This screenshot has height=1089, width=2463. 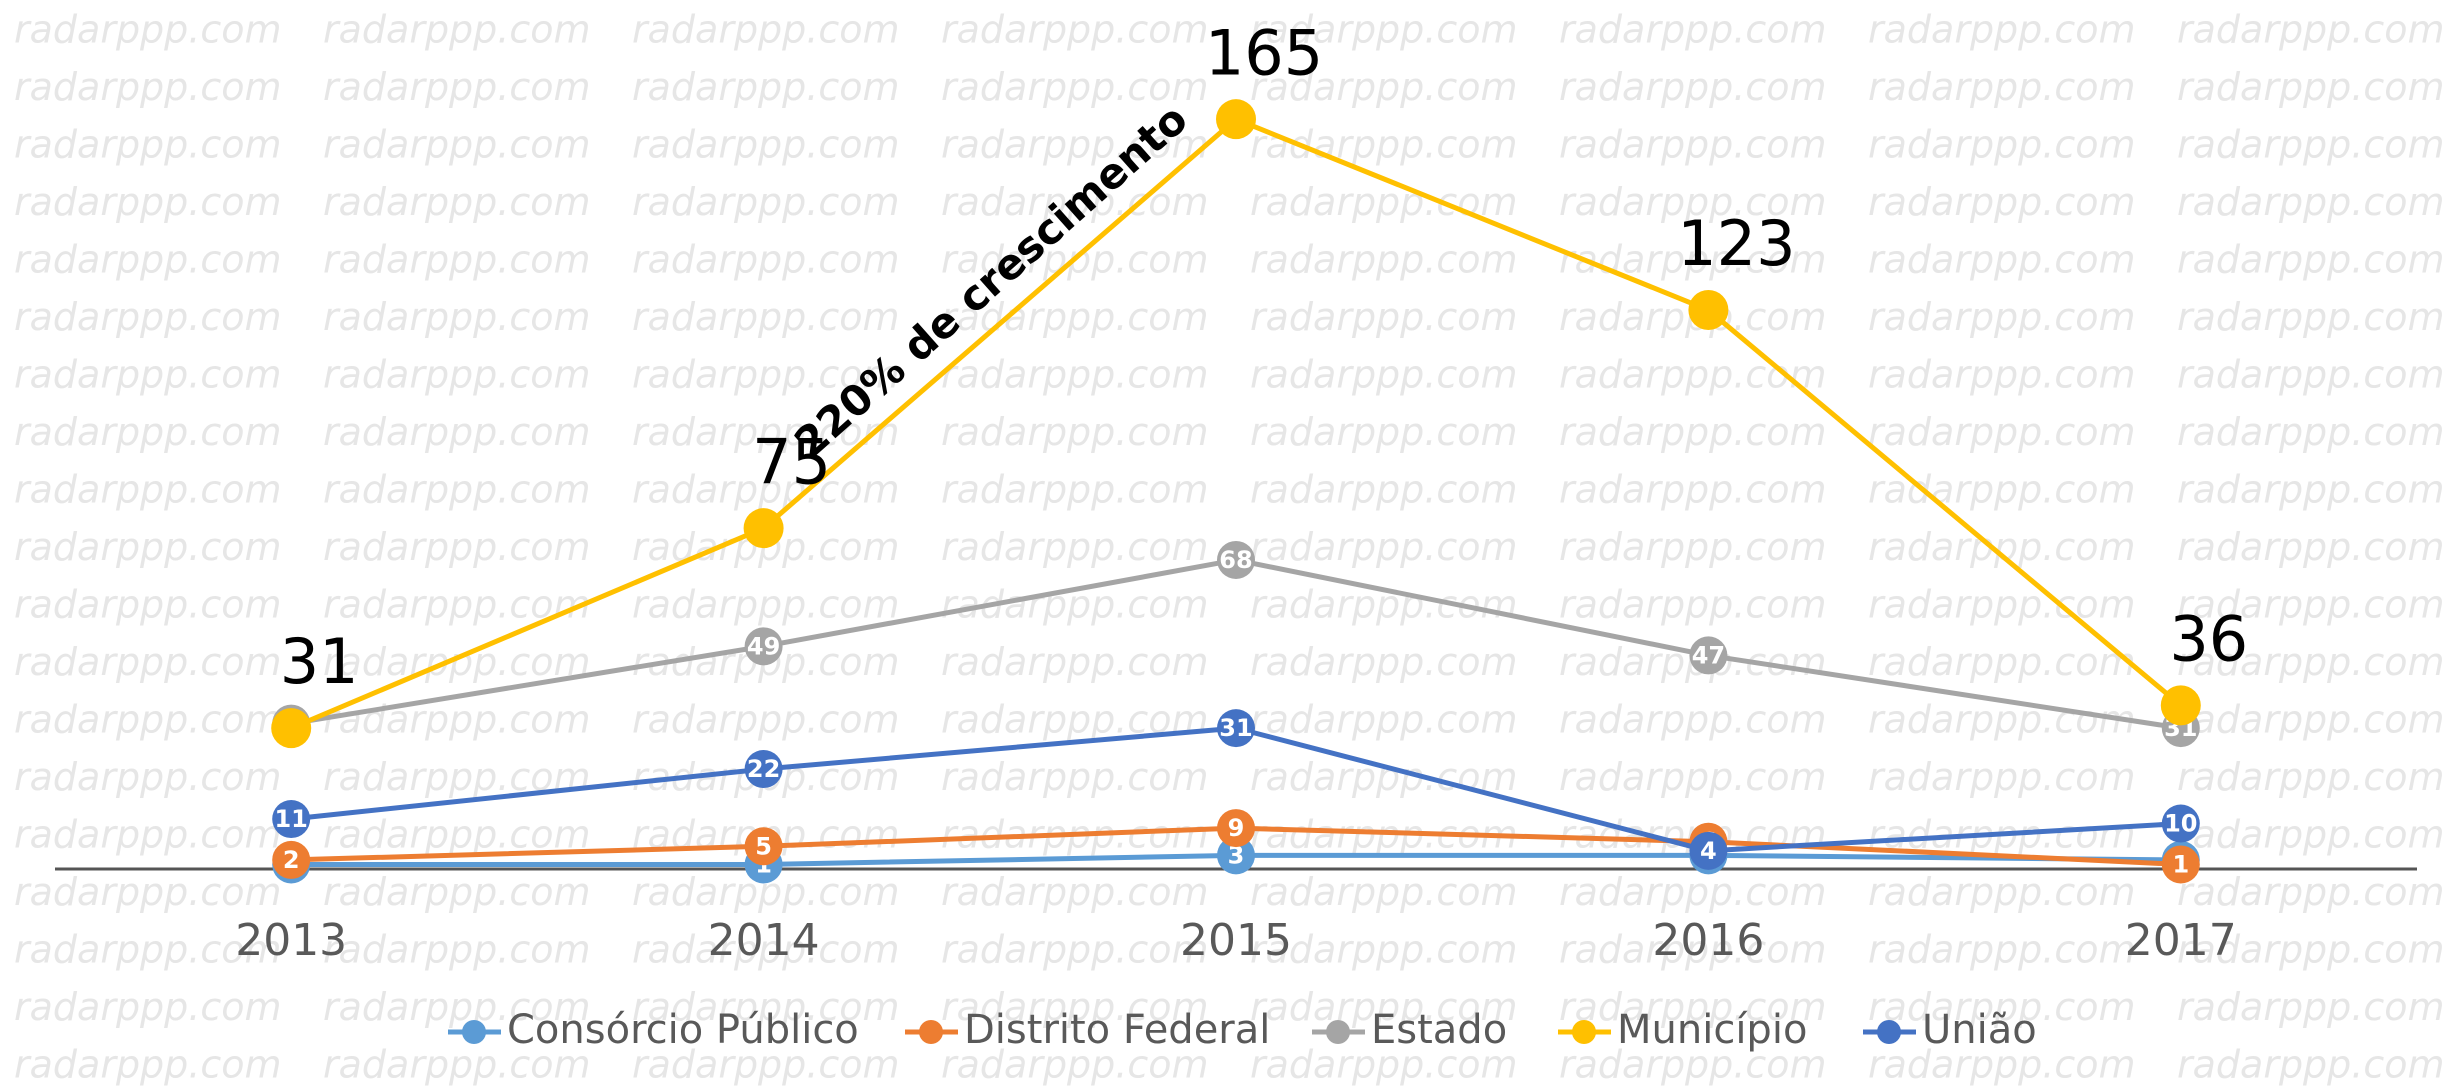 I want to click on data-label: 31, so click(x=1235, y=728).